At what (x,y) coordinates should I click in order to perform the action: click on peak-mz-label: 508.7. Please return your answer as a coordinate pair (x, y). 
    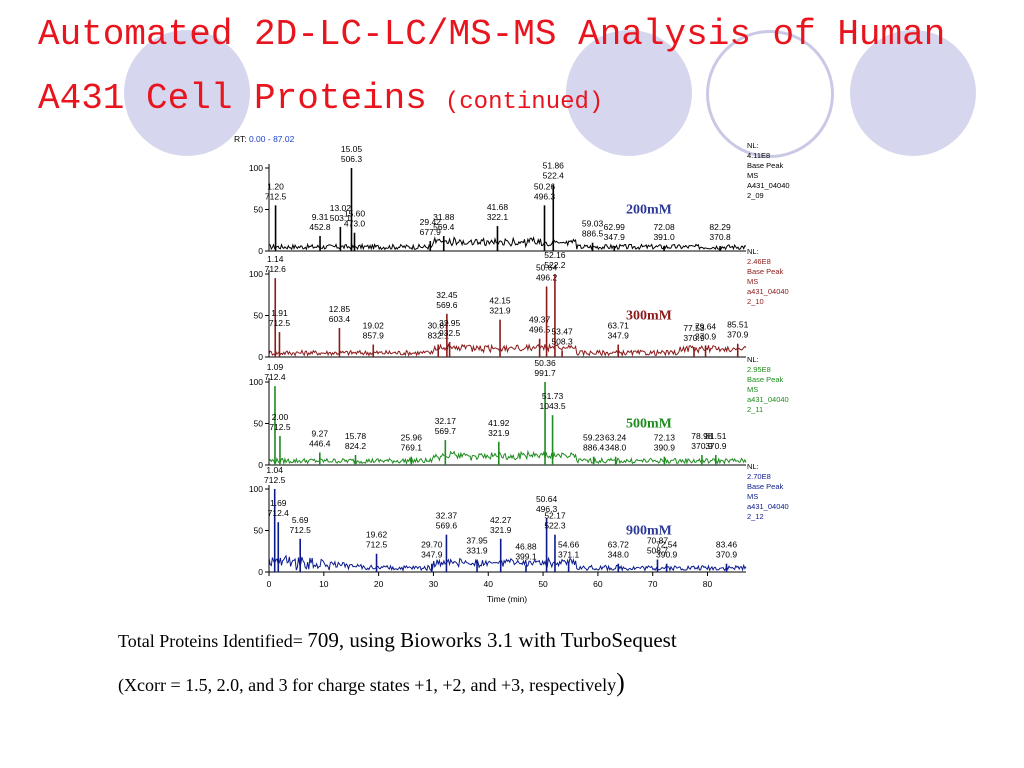
    Looking at the image, I should click on (658, 551).